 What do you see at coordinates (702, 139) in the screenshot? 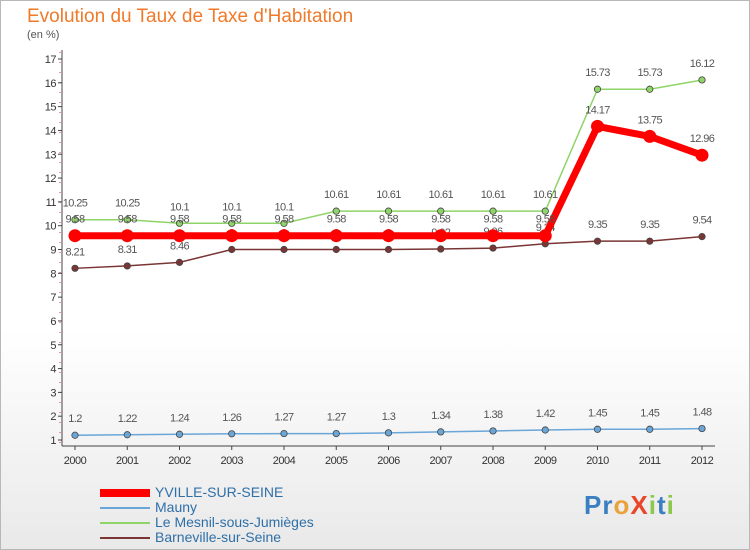
I see `data-label-yville-sur-seine: 12.96` at bounding box center [702, 139].